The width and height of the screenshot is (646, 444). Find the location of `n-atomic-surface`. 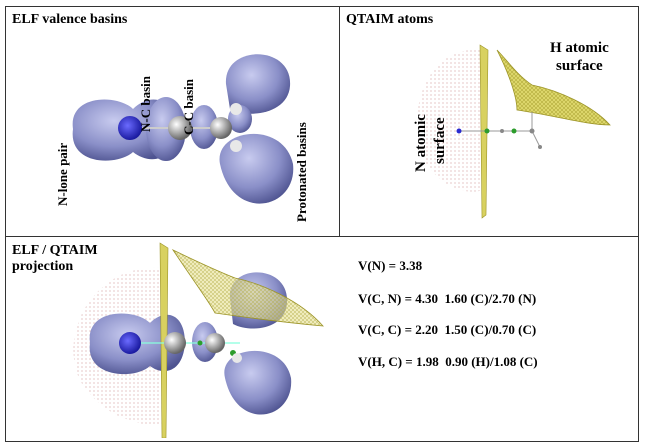

n-atomic-surface is located at coordinates (449, 120).